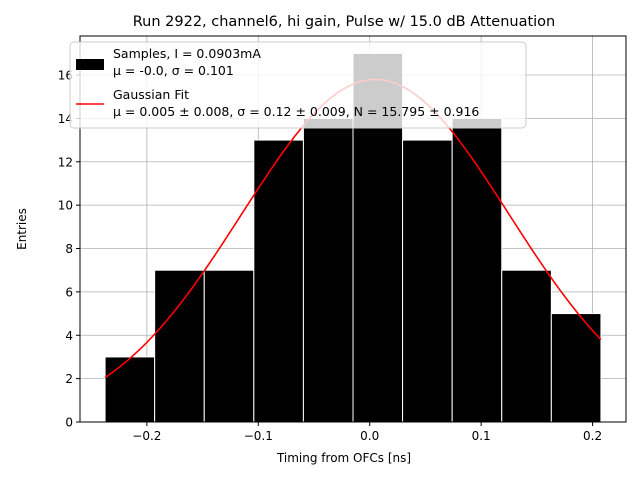 The width and height of the screenshot is (640, 480). Describe the element at coordinates (343, 458) in the screenshot. I see `x-axis-label: Timing from OFCs [ns]` at that location.